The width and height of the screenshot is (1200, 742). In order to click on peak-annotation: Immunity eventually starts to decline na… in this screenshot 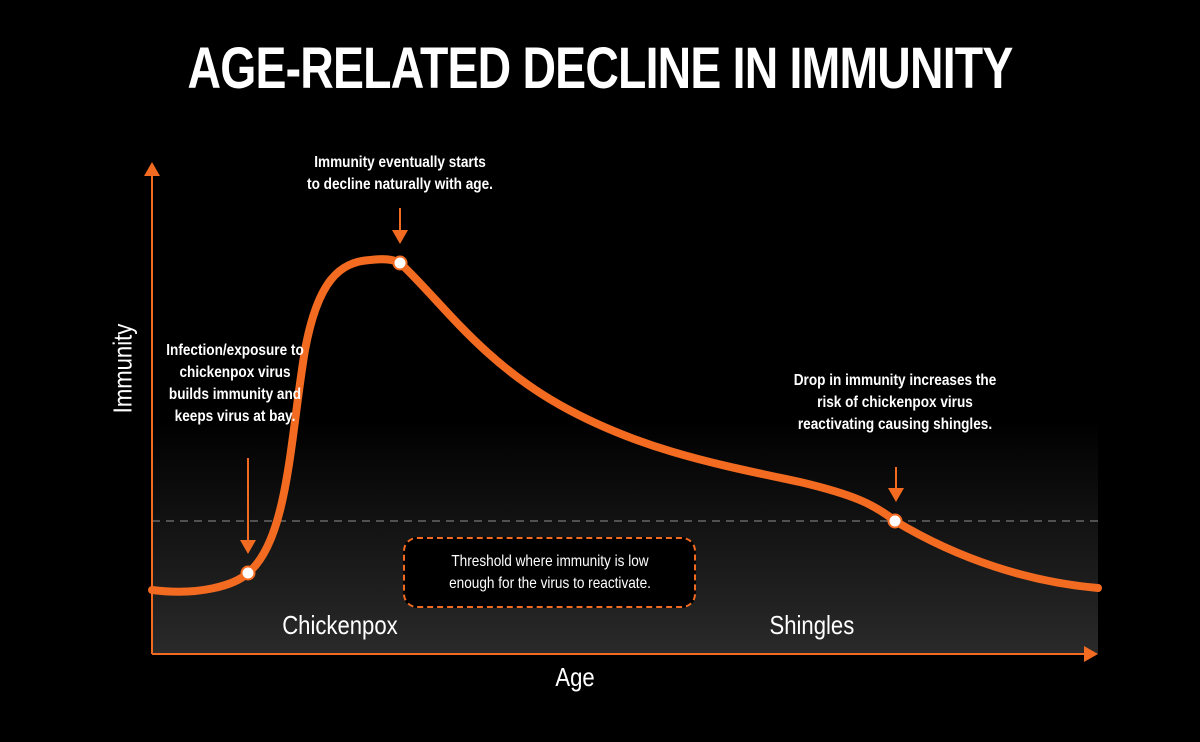, I will do `click(400, 173)`.